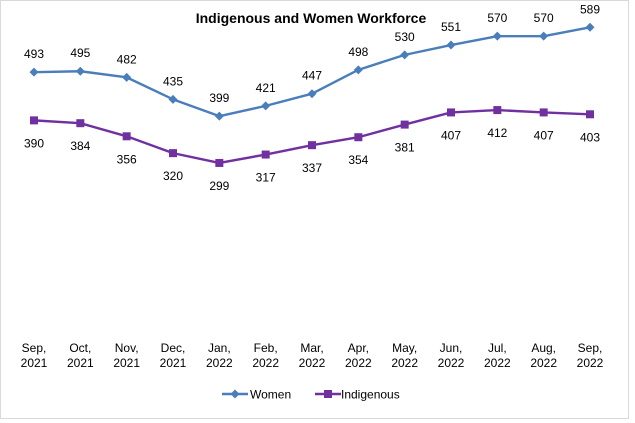 This screenshot has height=423, width=635. What do you see at coordinates (34, 355) in the screenshot?
I see `x-tick-label-0: Sep, 2021` at bounding box center [34, 355].